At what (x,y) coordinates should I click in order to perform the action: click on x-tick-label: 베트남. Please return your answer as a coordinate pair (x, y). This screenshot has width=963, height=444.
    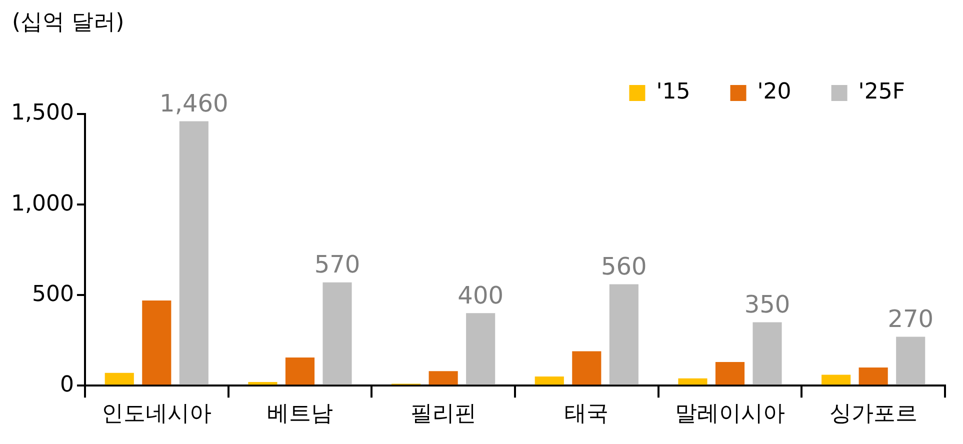
    Looking at the image, I should click on (299, 414).